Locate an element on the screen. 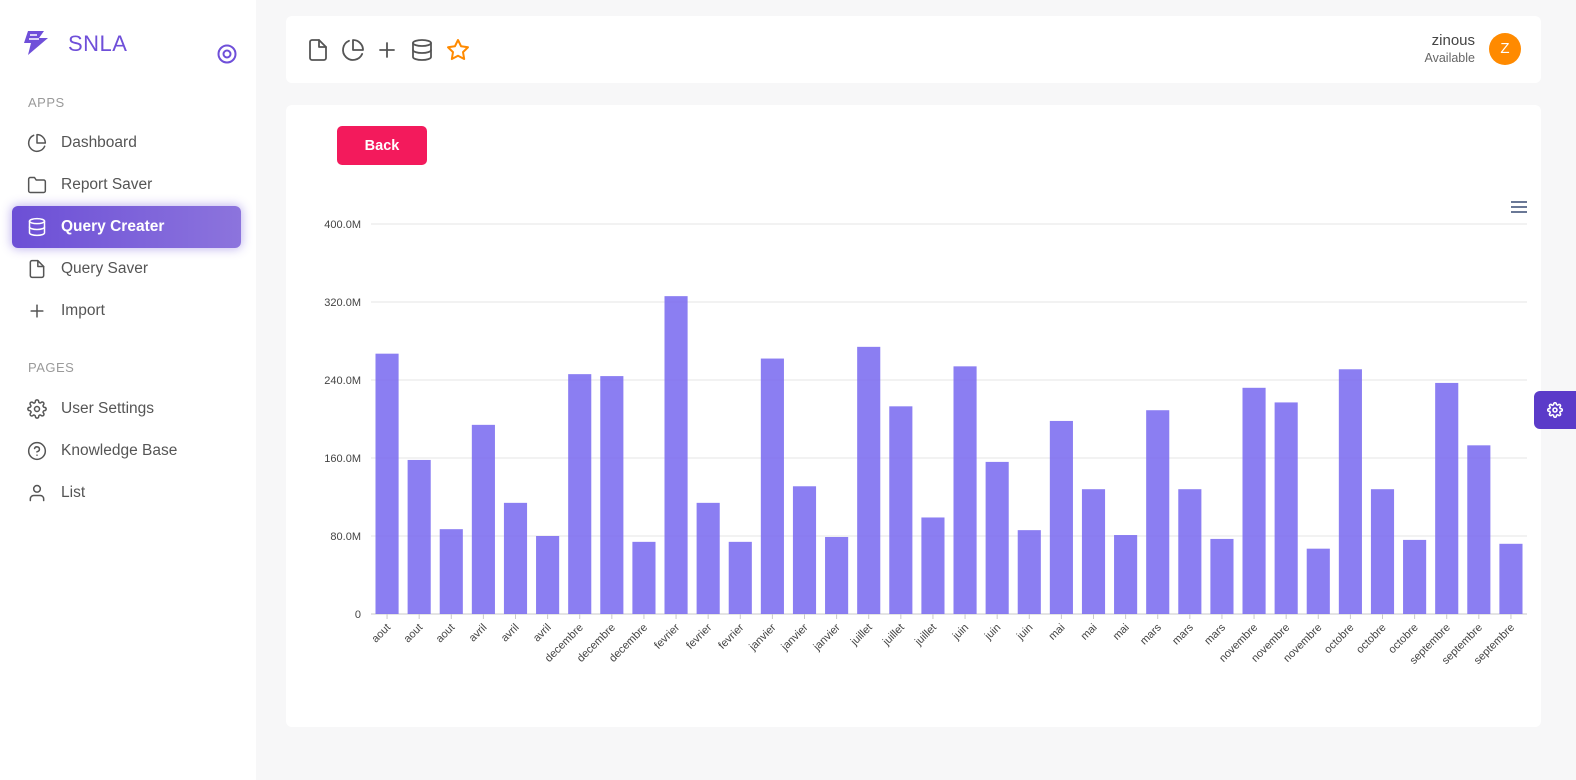  y-tick-label: 160.0M is located at coordinates (342, 459).